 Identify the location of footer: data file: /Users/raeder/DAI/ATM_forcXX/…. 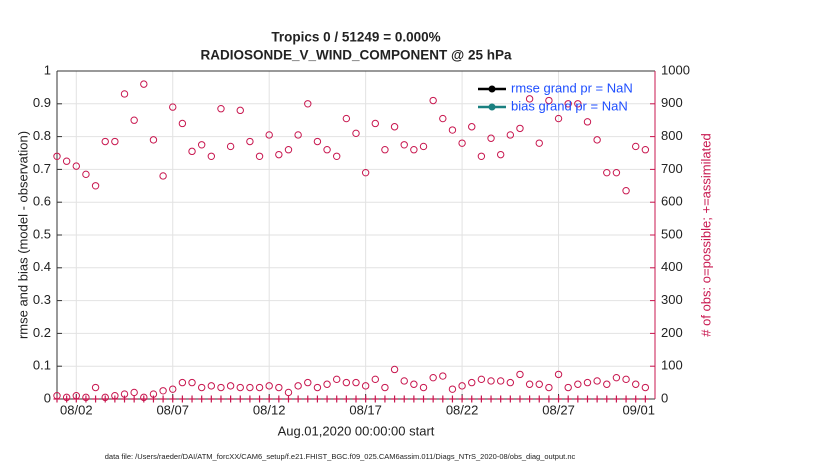
(340, 456).